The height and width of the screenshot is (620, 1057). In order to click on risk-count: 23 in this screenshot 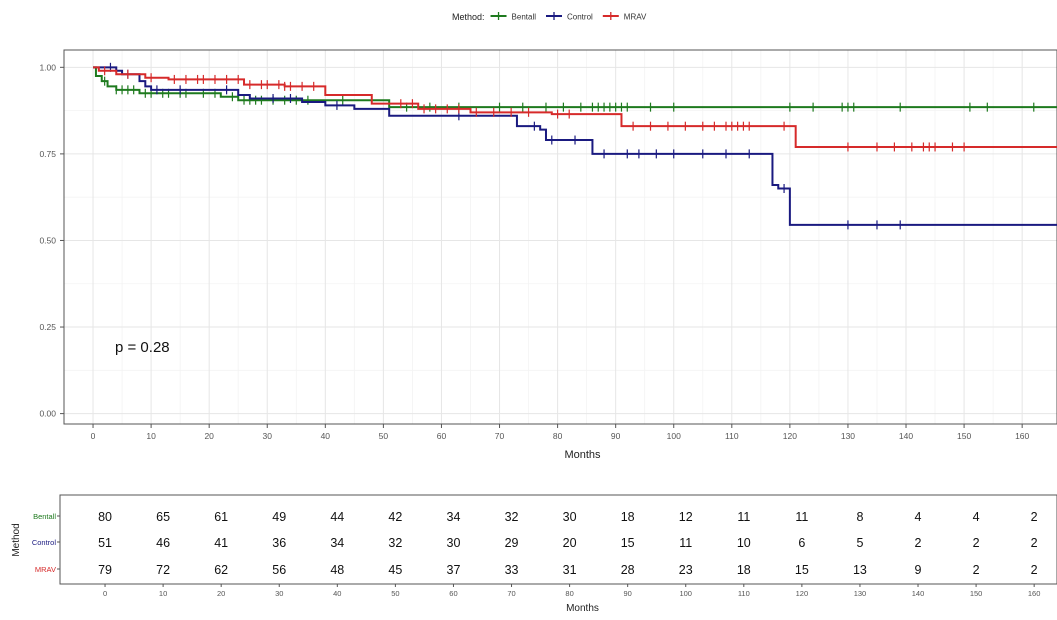, I will do `click(686, 570)`.